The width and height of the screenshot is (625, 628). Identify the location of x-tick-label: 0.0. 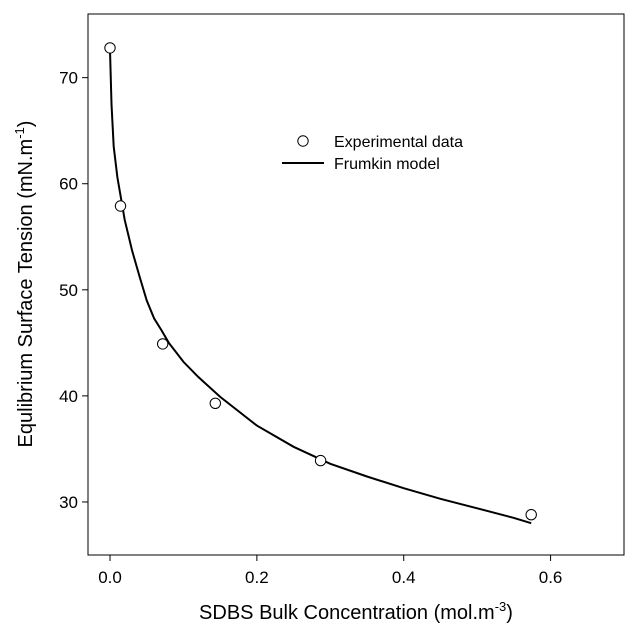
(110, 577).